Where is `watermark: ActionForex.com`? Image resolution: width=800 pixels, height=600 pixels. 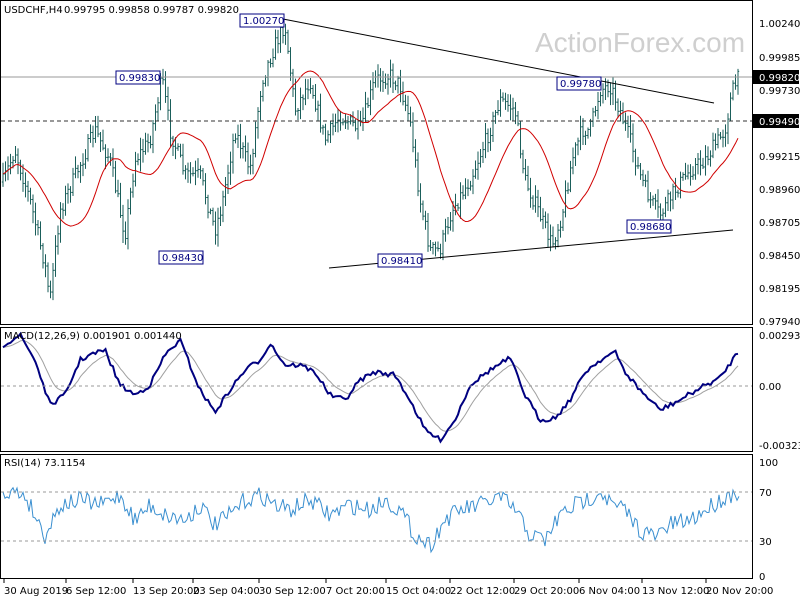
watermark: ActionForex.com is located at coordinates (640, 42).